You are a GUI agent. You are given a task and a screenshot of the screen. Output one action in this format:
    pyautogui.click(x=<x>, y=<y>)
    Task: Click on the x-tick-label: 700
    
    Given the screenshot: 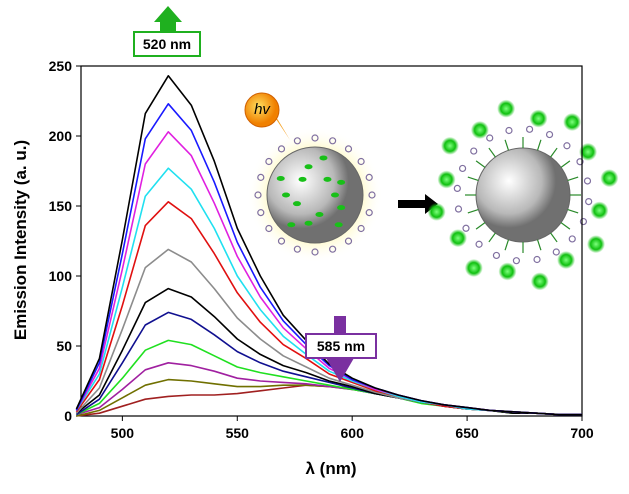 What is the action you would take?
    pyautogui.click(x=582, y=433)
    